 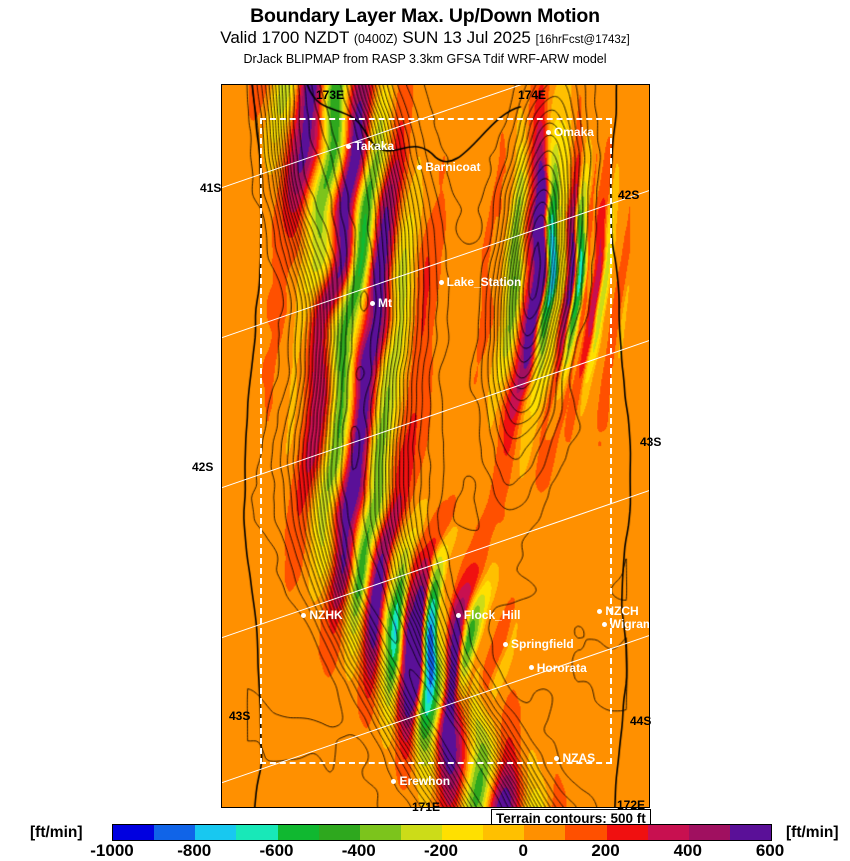 I want to click on colorbar-tick-0: 0, so click(x=523, y=850).